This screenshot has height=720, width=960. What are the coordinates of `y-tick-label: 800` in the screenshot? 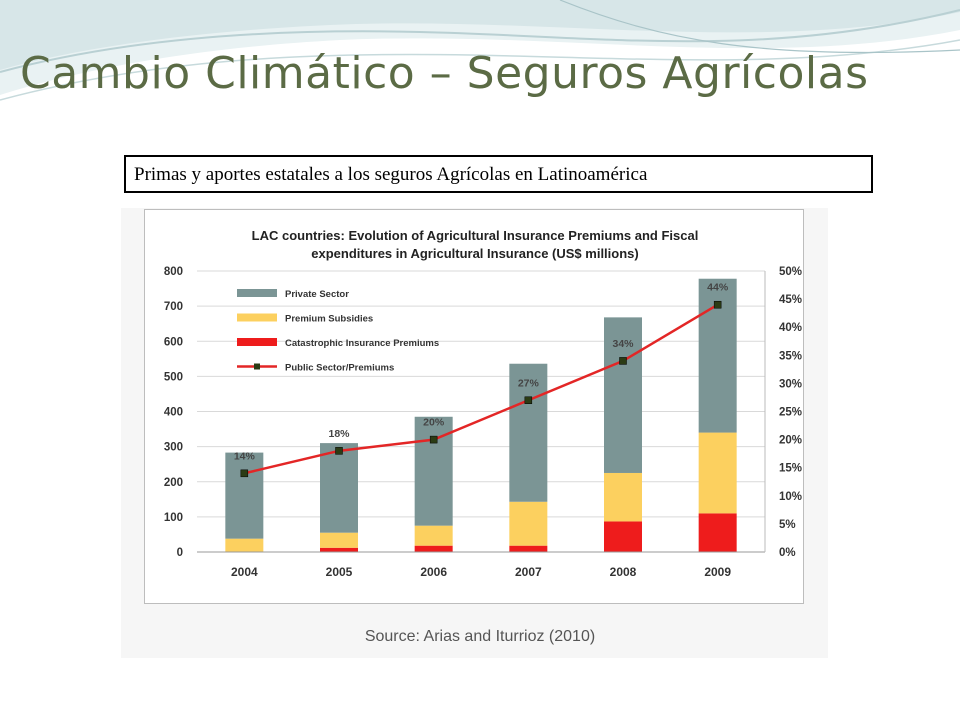 It's located at (173, 272).